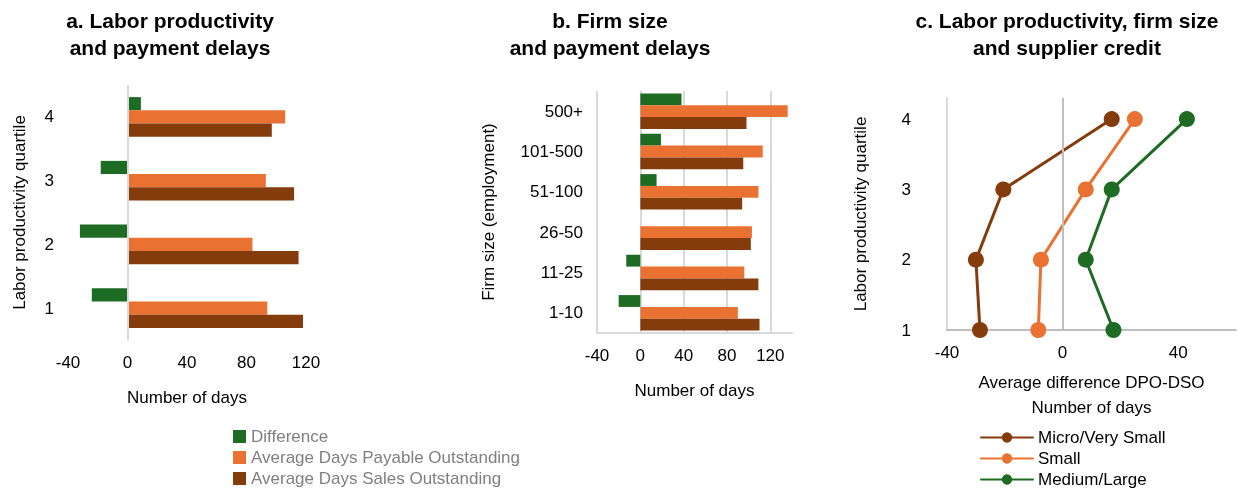 The width and height of the screenshot is (1255, 501). Describe the element at coordinates (1092, 479) in the screenshot. I see `legend-label: Medium/Large` at that location.